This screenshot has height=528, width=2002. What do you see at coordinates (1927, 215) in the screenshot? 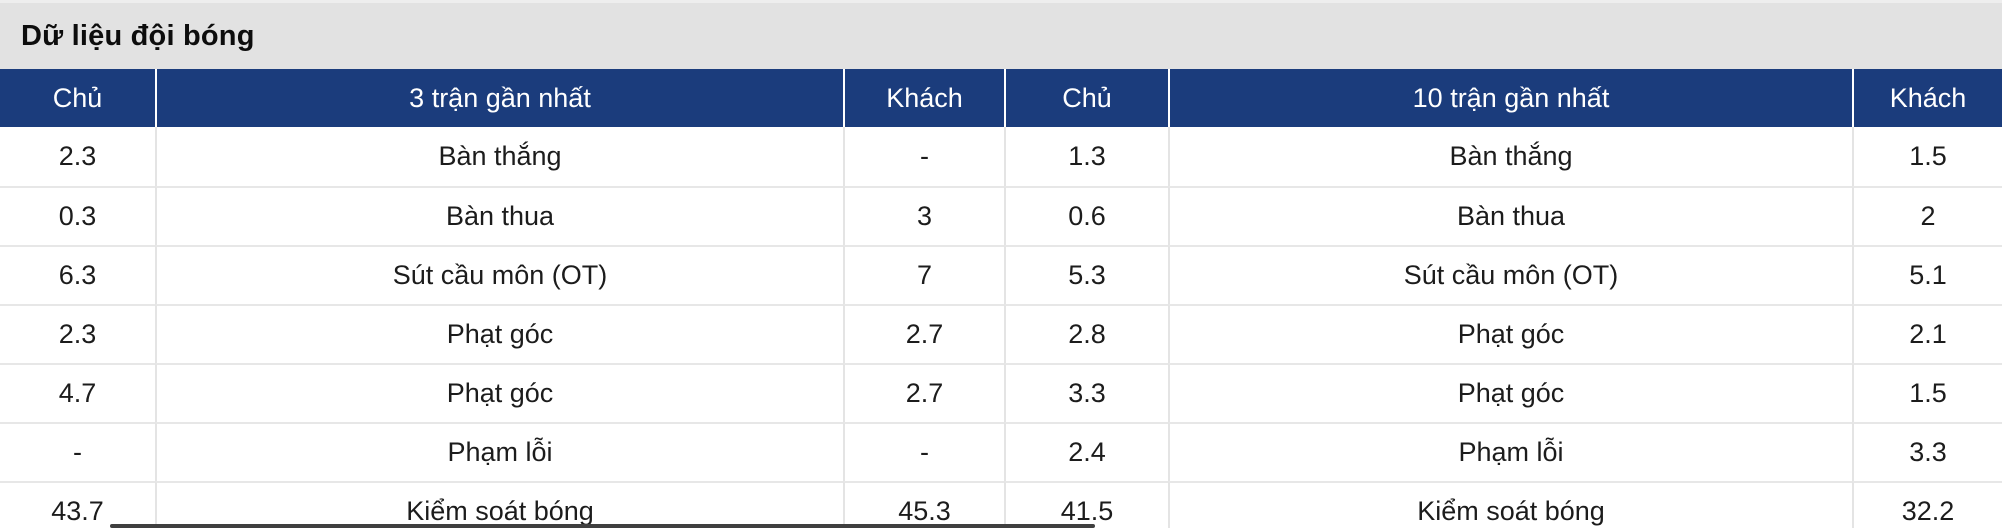
I see `stat-value: 2` at bounding box center [1927, 215].